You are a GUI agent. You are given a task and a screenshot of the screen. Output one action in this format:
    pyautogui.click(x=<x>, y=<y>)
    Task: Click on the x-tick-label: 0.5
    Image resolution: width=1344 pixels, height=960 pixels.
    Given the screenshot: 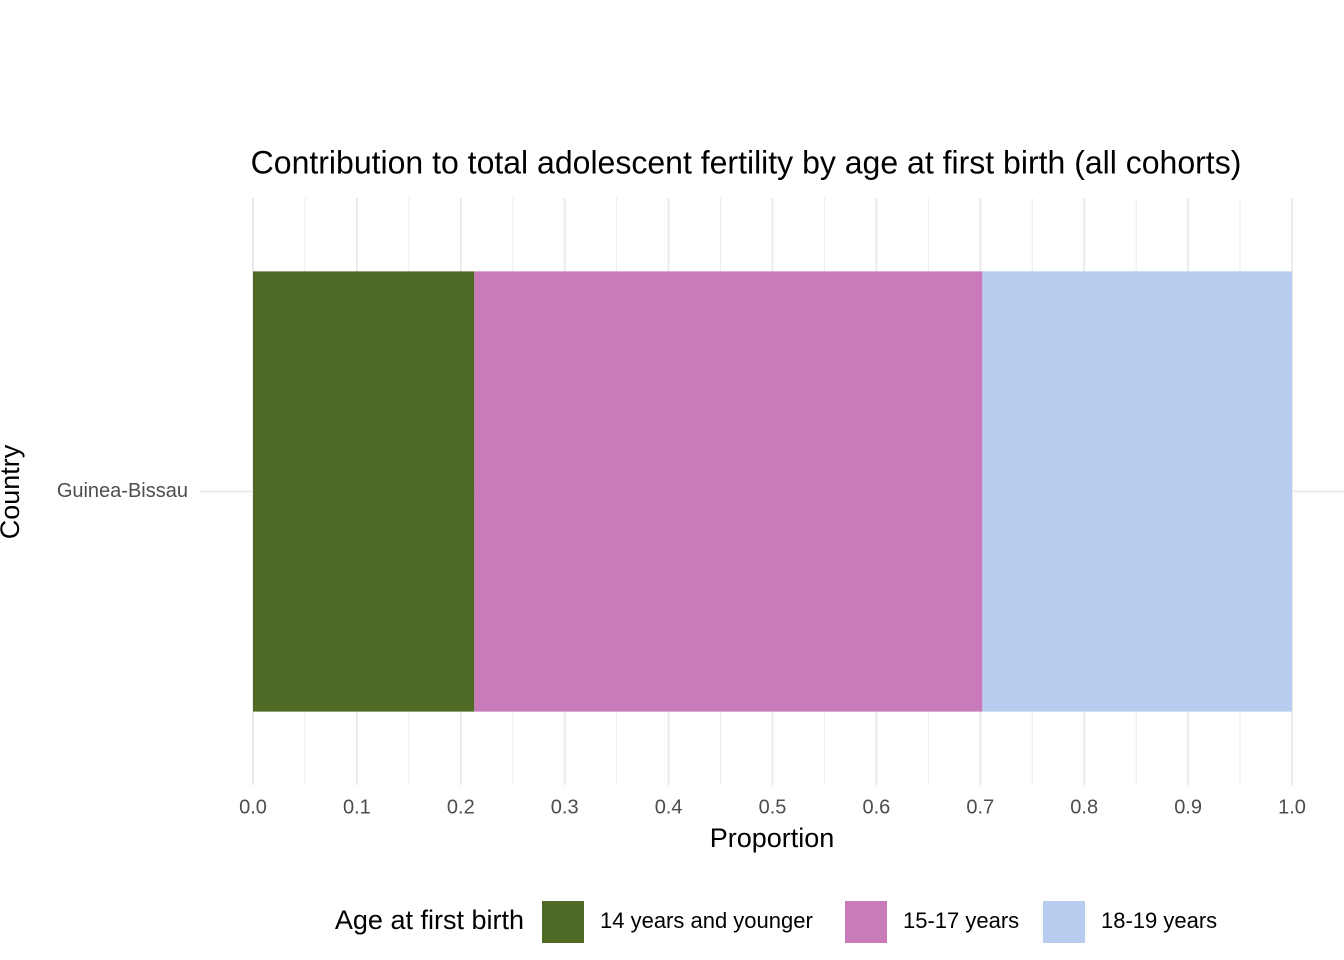 What is the action you would take?
    pyautogui.click(x=773, y=807)
    